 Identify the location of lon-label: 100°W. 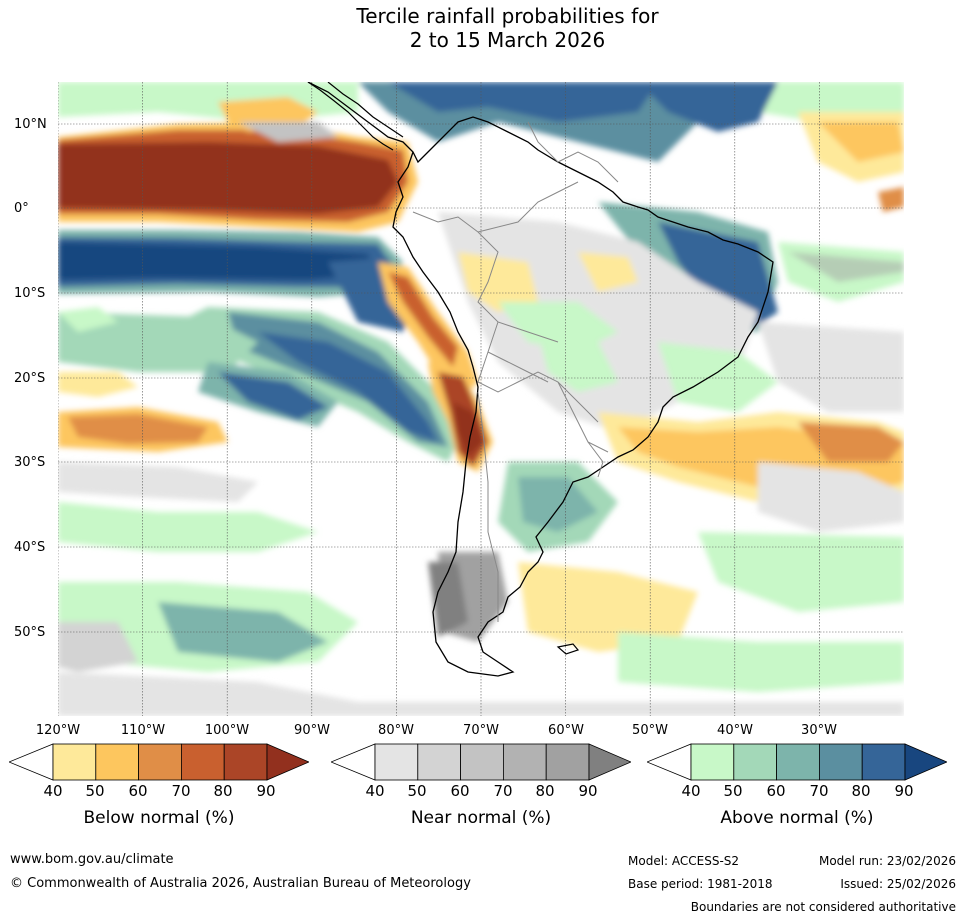
(227, 730).